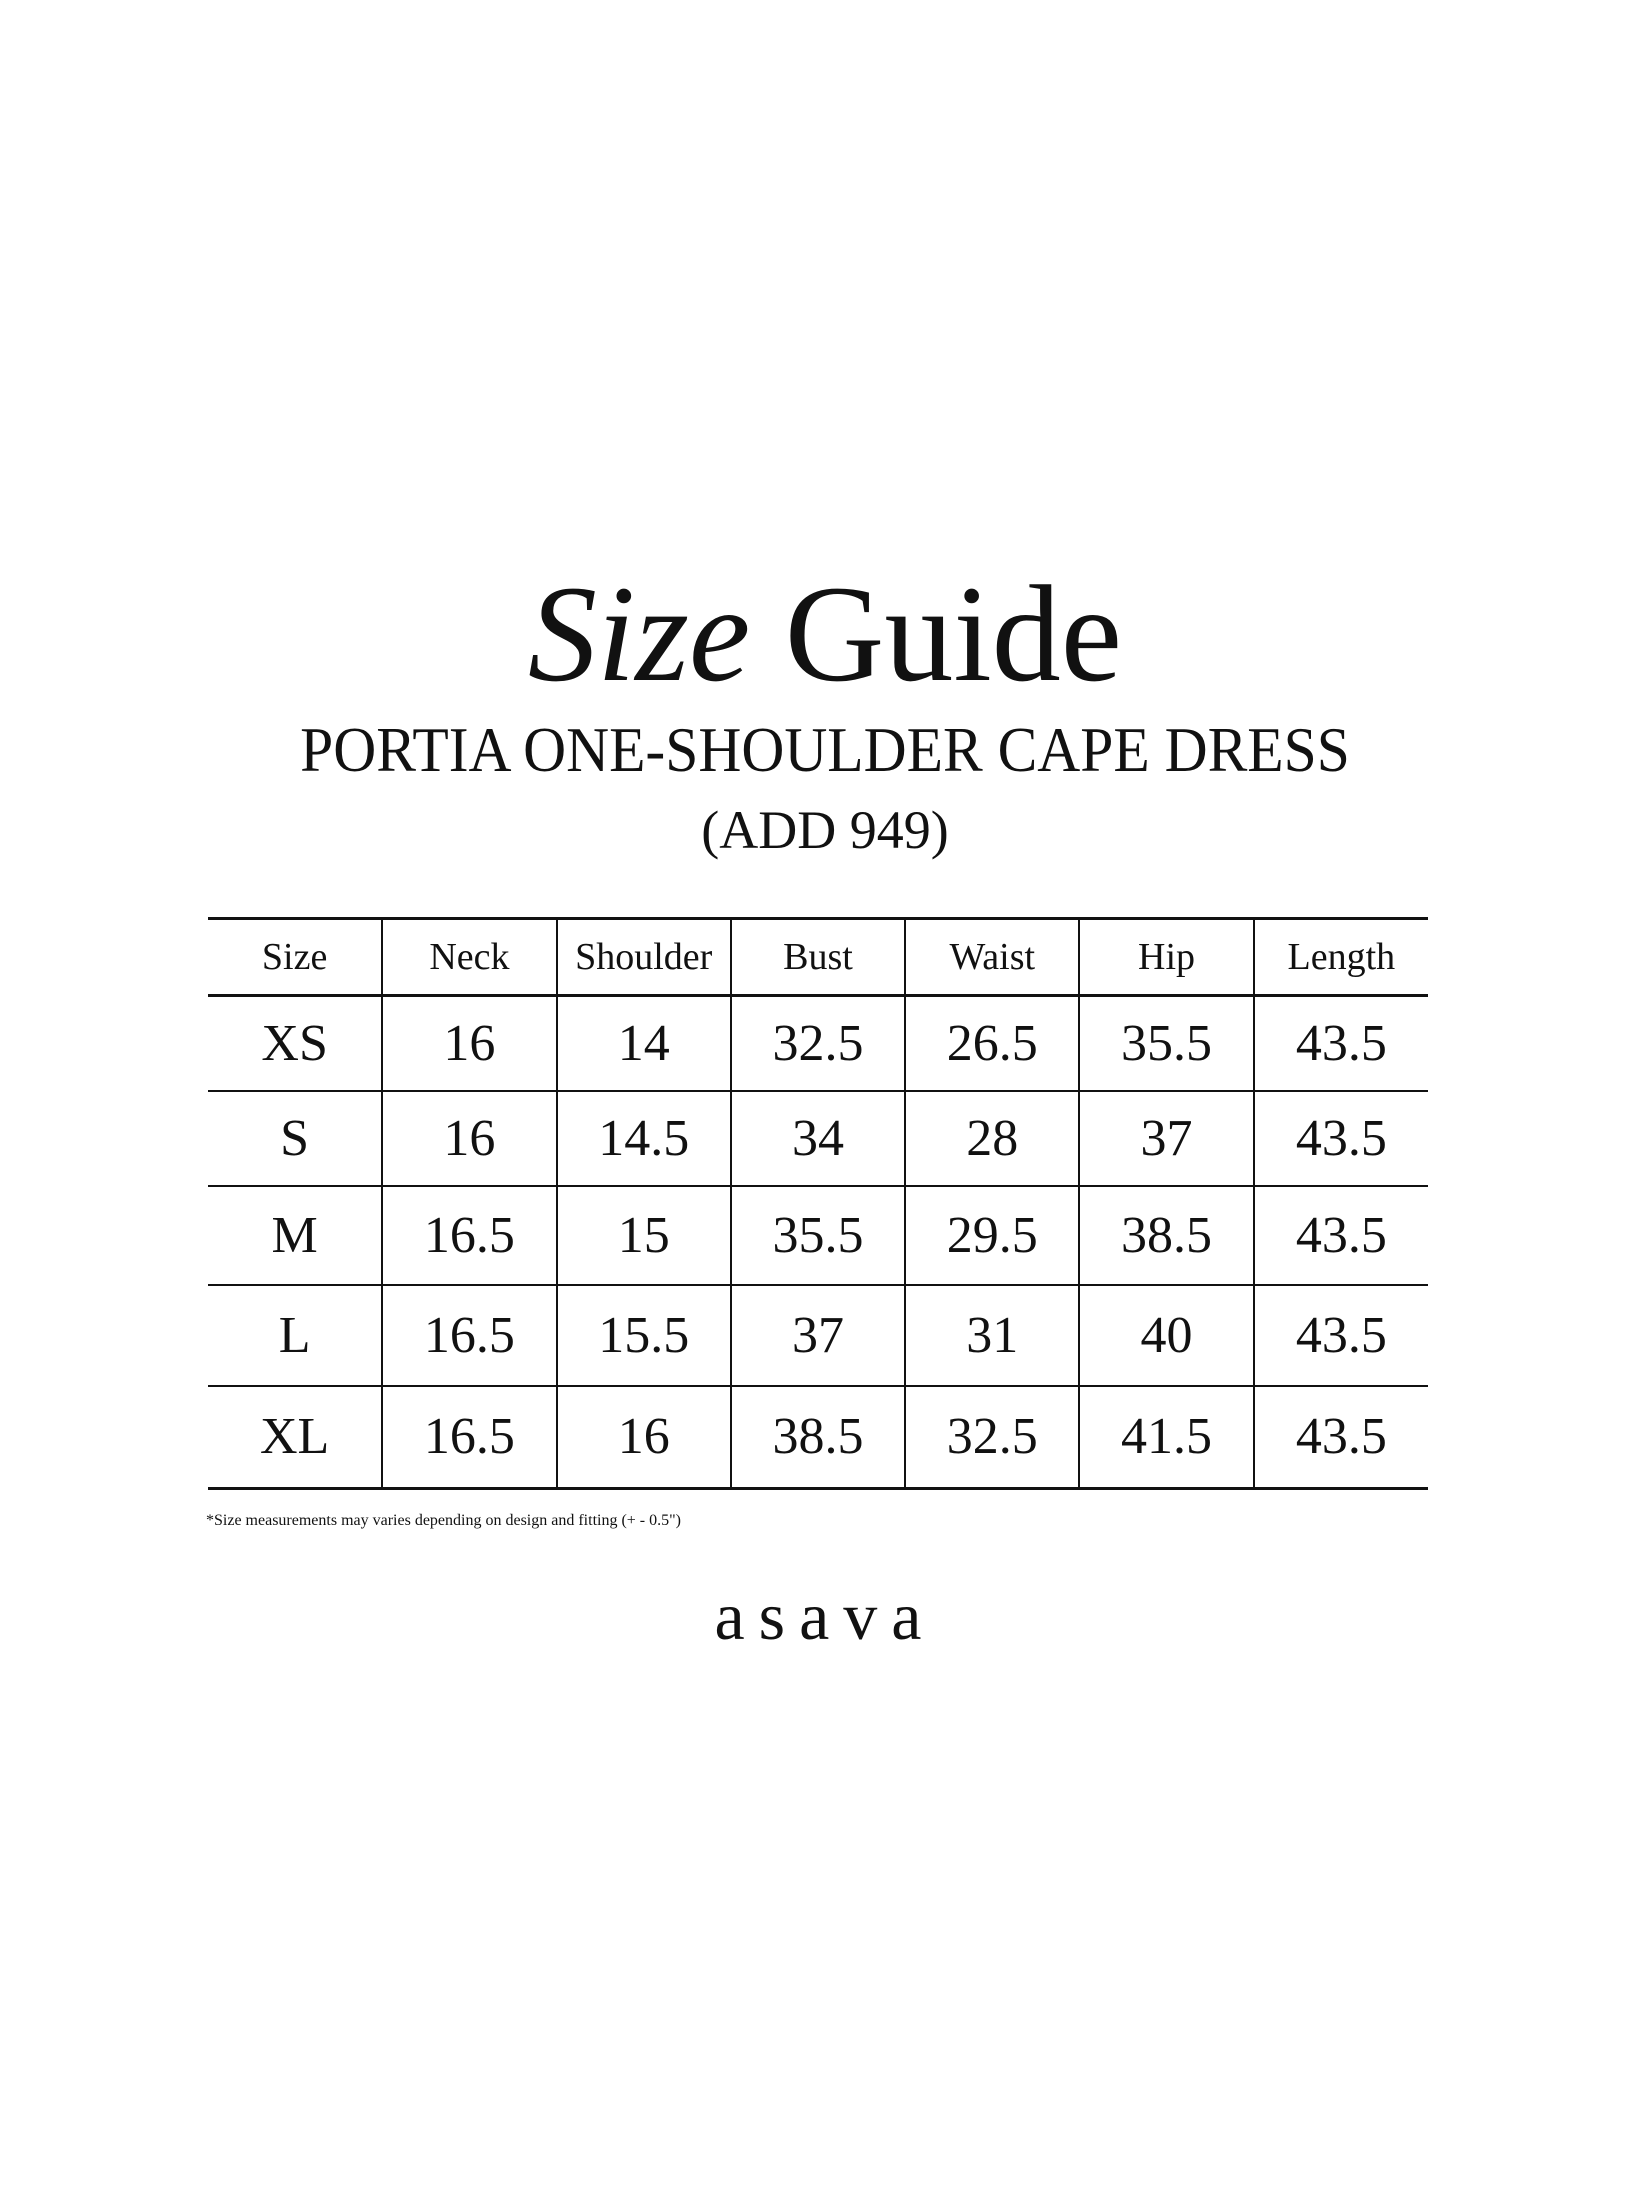 The image size is (1650, 2199). I want to click on table-cell: L, so click(294, 1335).